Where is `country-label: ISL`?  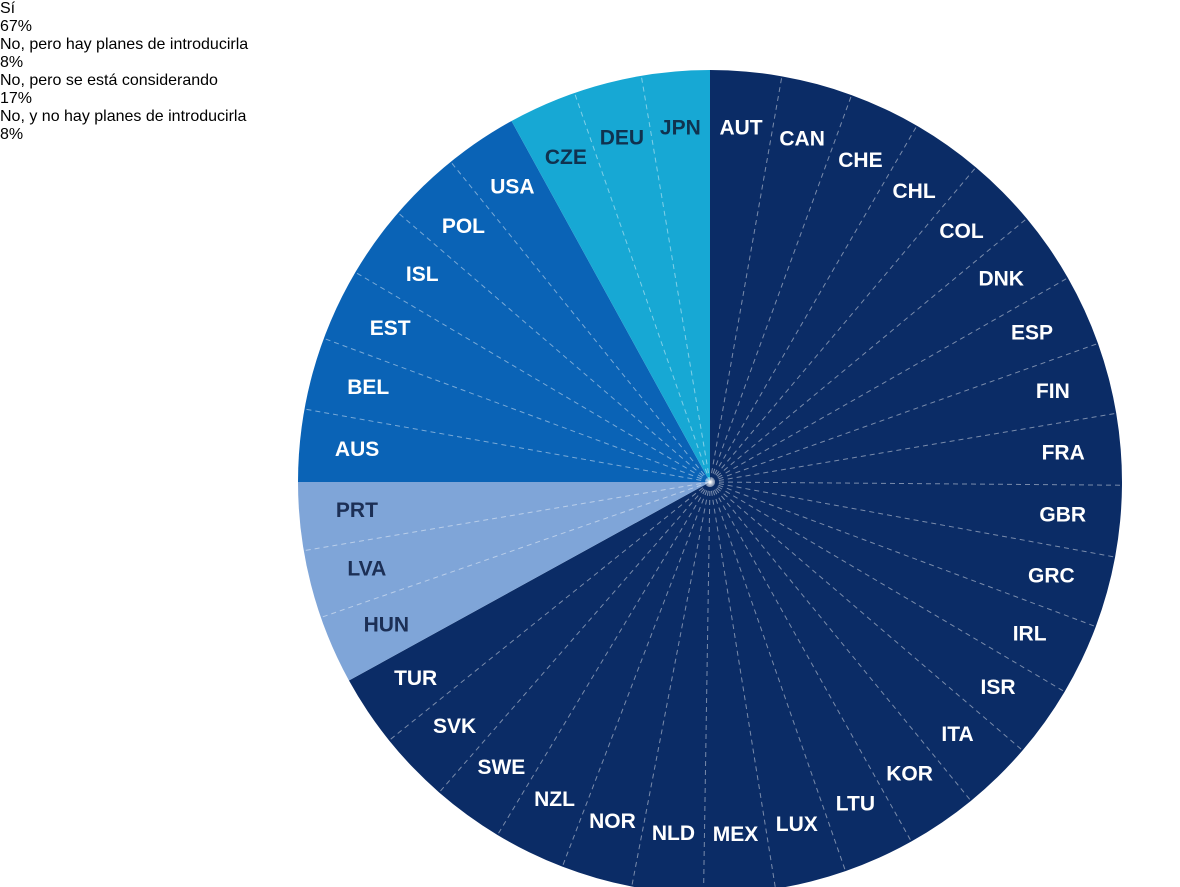
country-label: ISL is located at coordinates (422, 274).